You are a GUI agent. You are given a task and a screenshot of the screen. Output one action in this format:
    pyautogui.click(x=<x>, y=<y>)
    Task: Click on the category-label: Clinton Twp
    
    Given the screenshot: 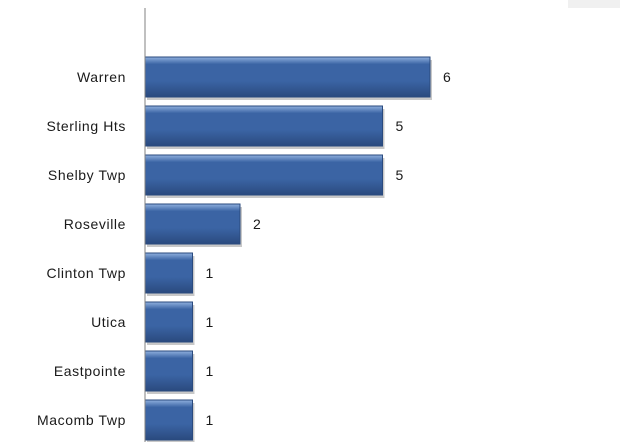 What is the action you would take?
    pyautogui.click(x=87, y=273)
    